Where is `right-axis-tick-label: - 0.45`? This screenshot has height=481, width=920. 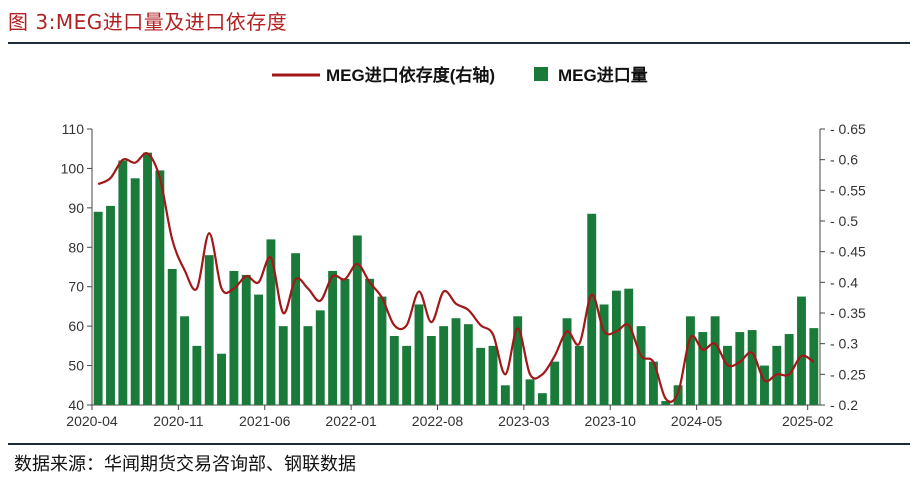
right-axis-tick-label: - 0.45 is located at coordinates (848, 252).